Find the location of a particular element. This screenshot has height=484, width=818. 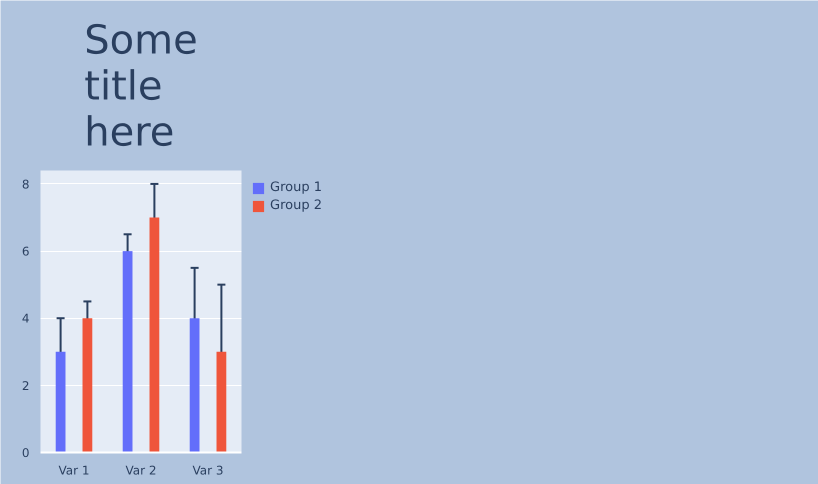

x-tick-label: Var 3 is located at coordinates (208, 471).